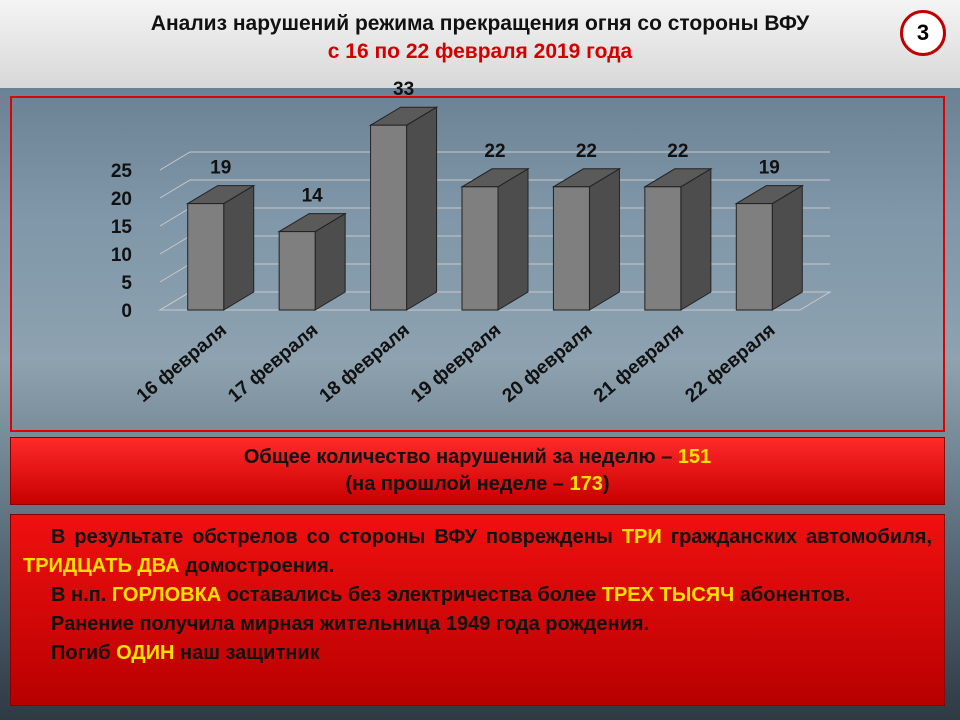  Describe the element at coordinates (145, 653) in the screenshot. I see `highlight: ОДИН` at that location.